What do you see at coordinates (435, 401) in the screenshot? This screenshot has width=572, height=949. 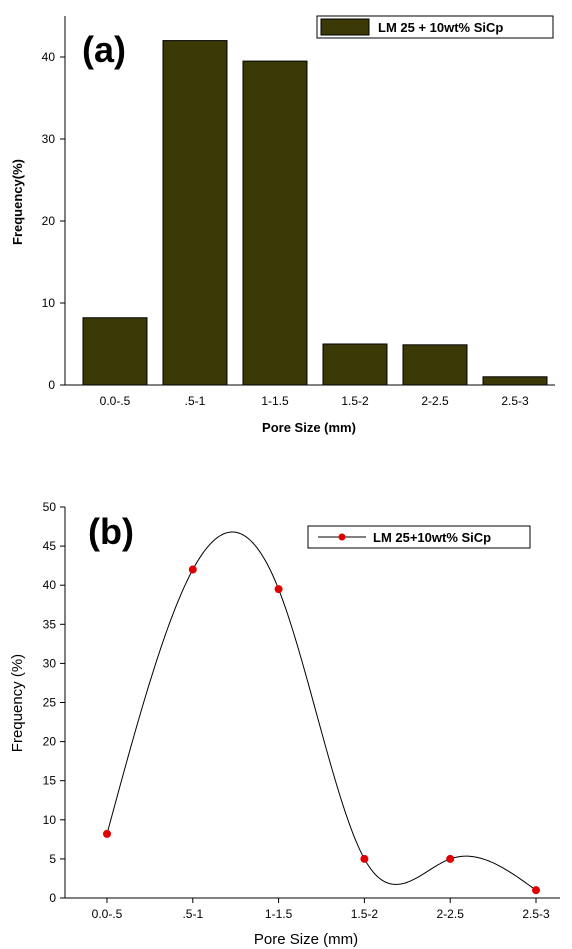 I see `x-tick-label-a: 2-2.5` at bounding box center [435, 401].